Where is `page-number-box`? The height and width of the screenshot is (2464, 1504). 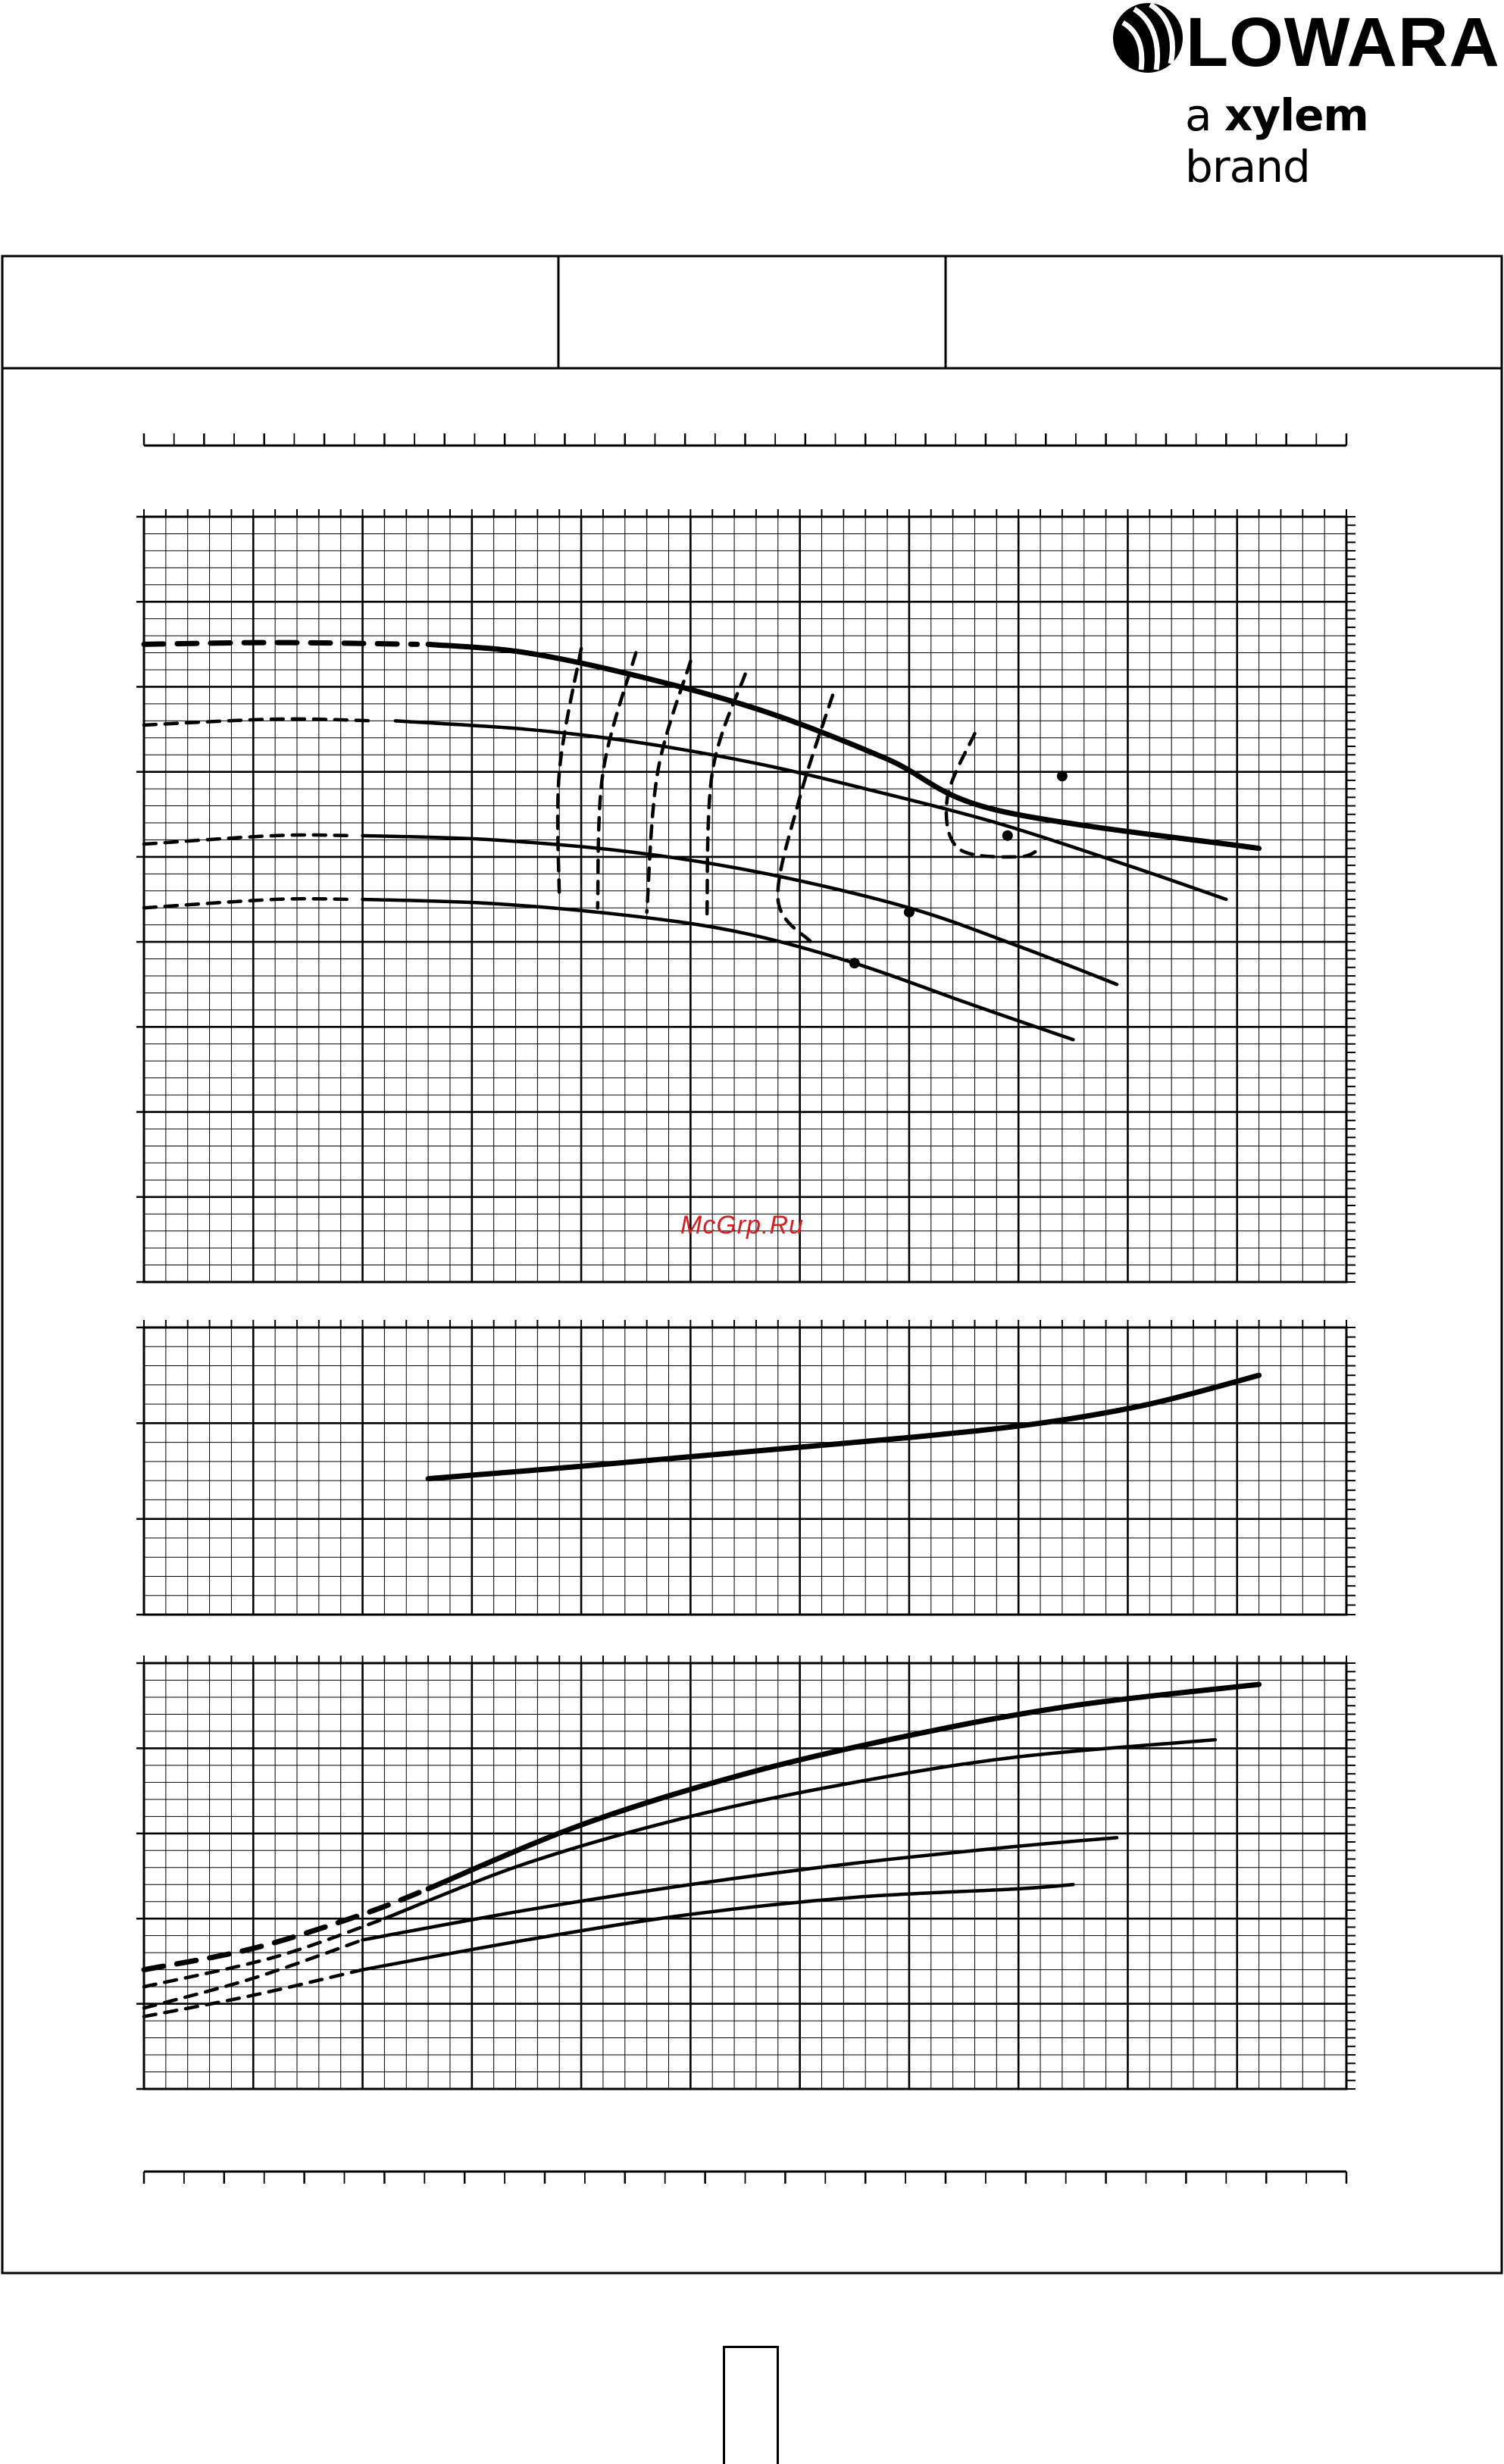
page-number-box is located at coordinates (751, 2405).